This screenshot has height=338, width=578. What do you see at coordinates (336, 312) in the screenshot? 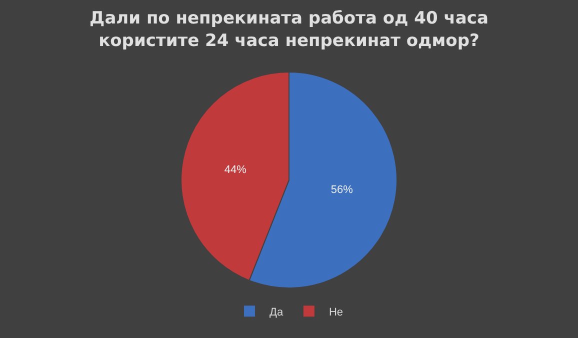
I see `legend-label: Не` at bounding box center [336, 312].